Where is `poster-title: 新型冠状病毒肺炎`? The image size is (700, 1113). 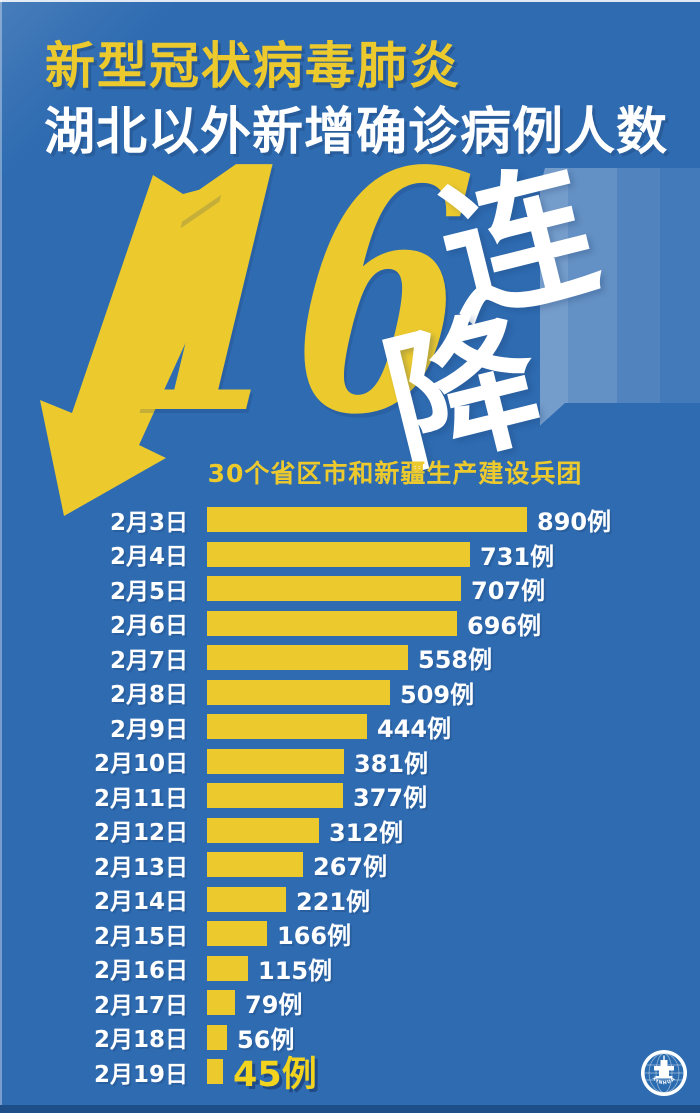 poster-title: 新型冠状病毒肺炎 is located at coordinates (253, 66).